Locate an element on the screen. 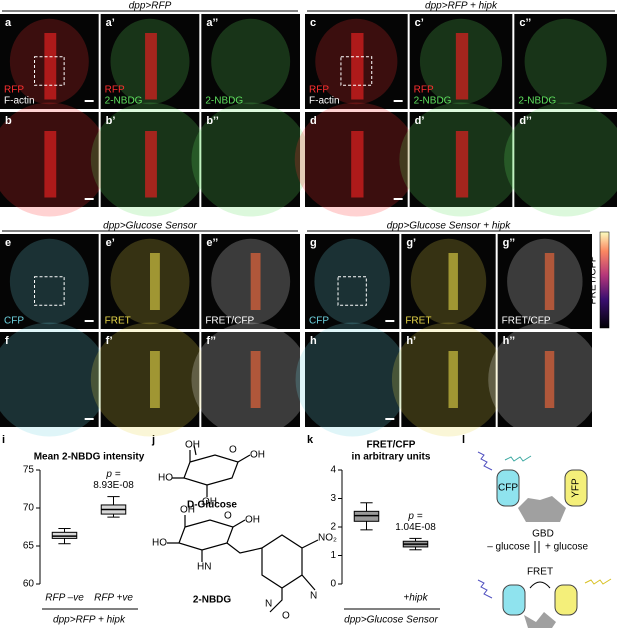 This screenshot has height=628, width=617. scheme-label: CFP is located at coordinates (508, 488).